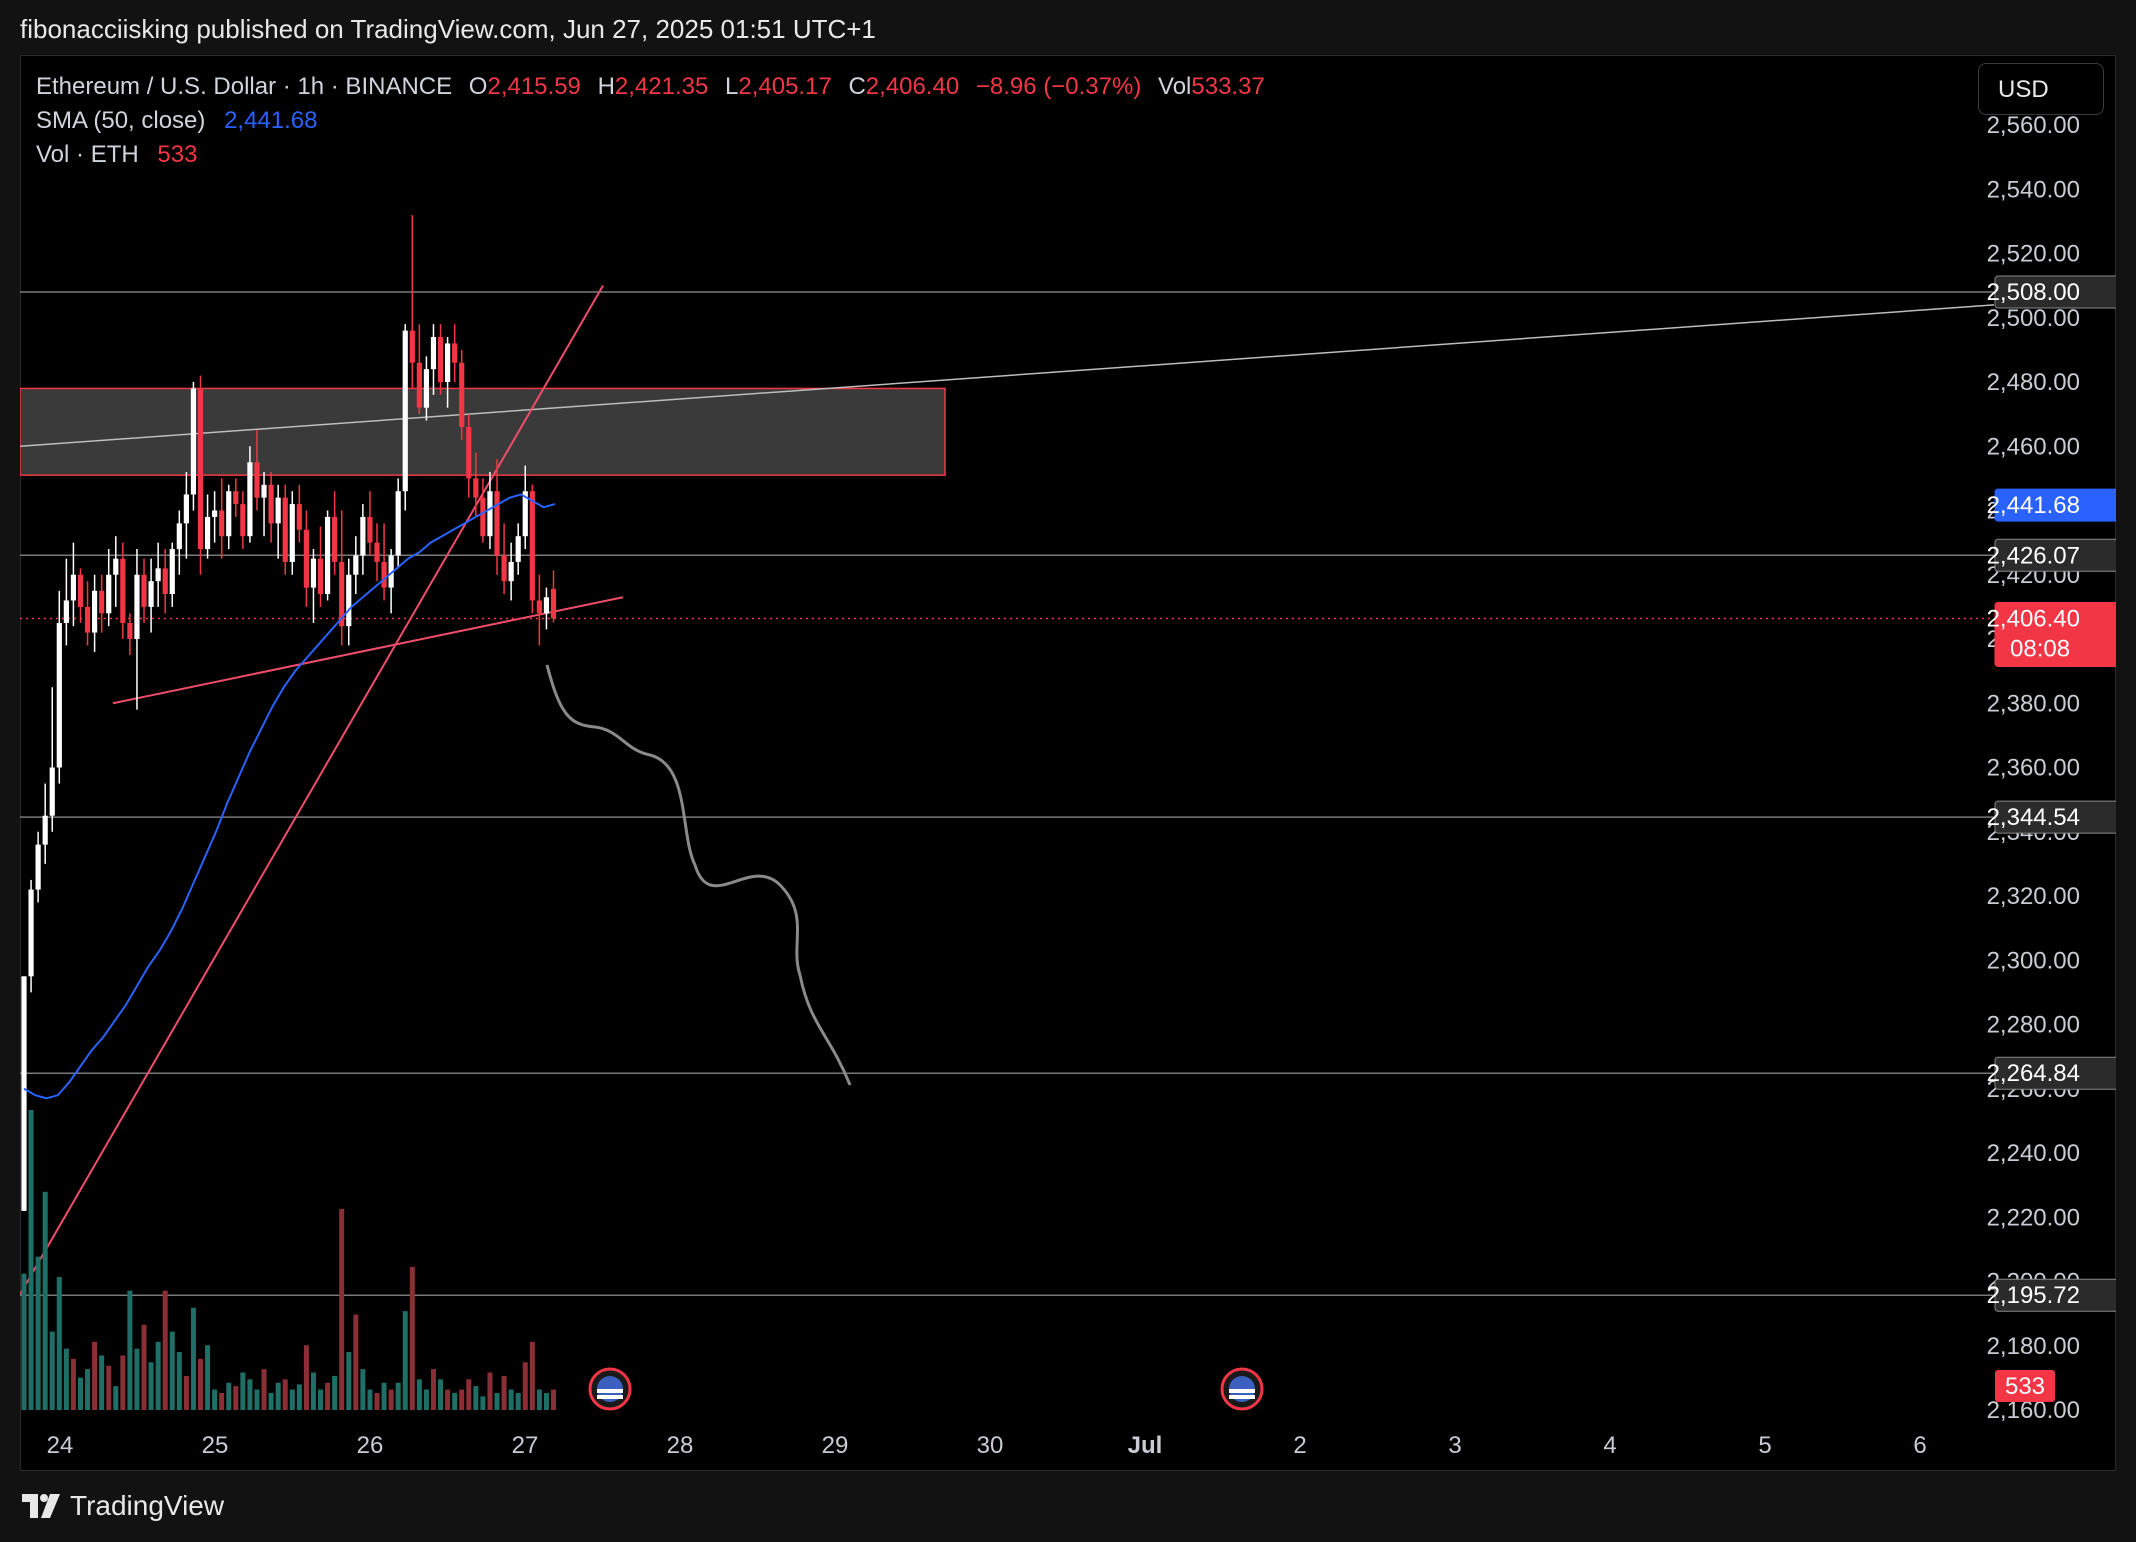  What do you see at coordinates (650, 155) in the screenshot?
I see `legend-volume-row: Vol · ETH 533` at bounding box center [650, 155].